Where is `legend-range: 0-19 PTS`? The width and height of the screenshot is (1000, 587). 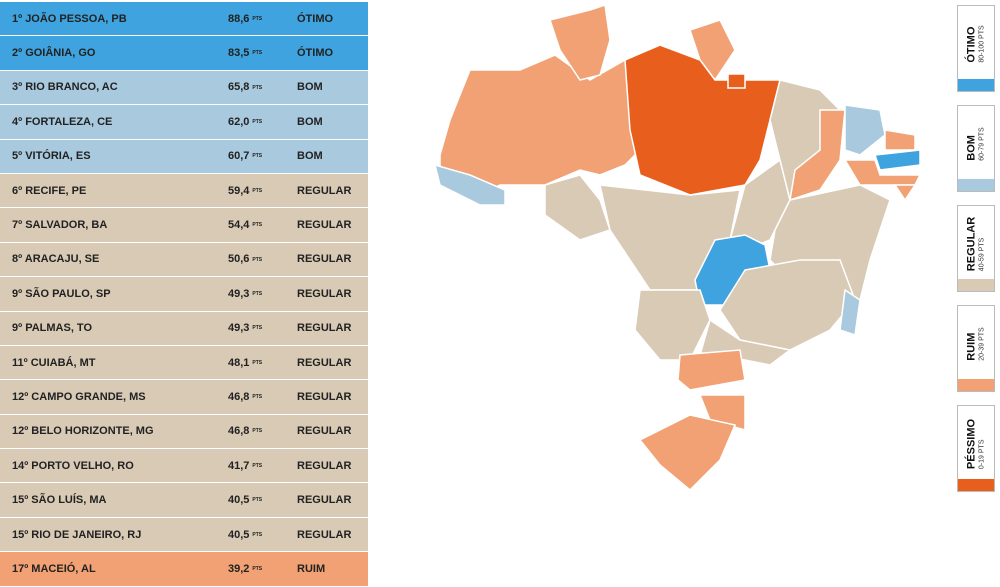
legend-range: 0-19 PTS is located at coordinates (982, 454).